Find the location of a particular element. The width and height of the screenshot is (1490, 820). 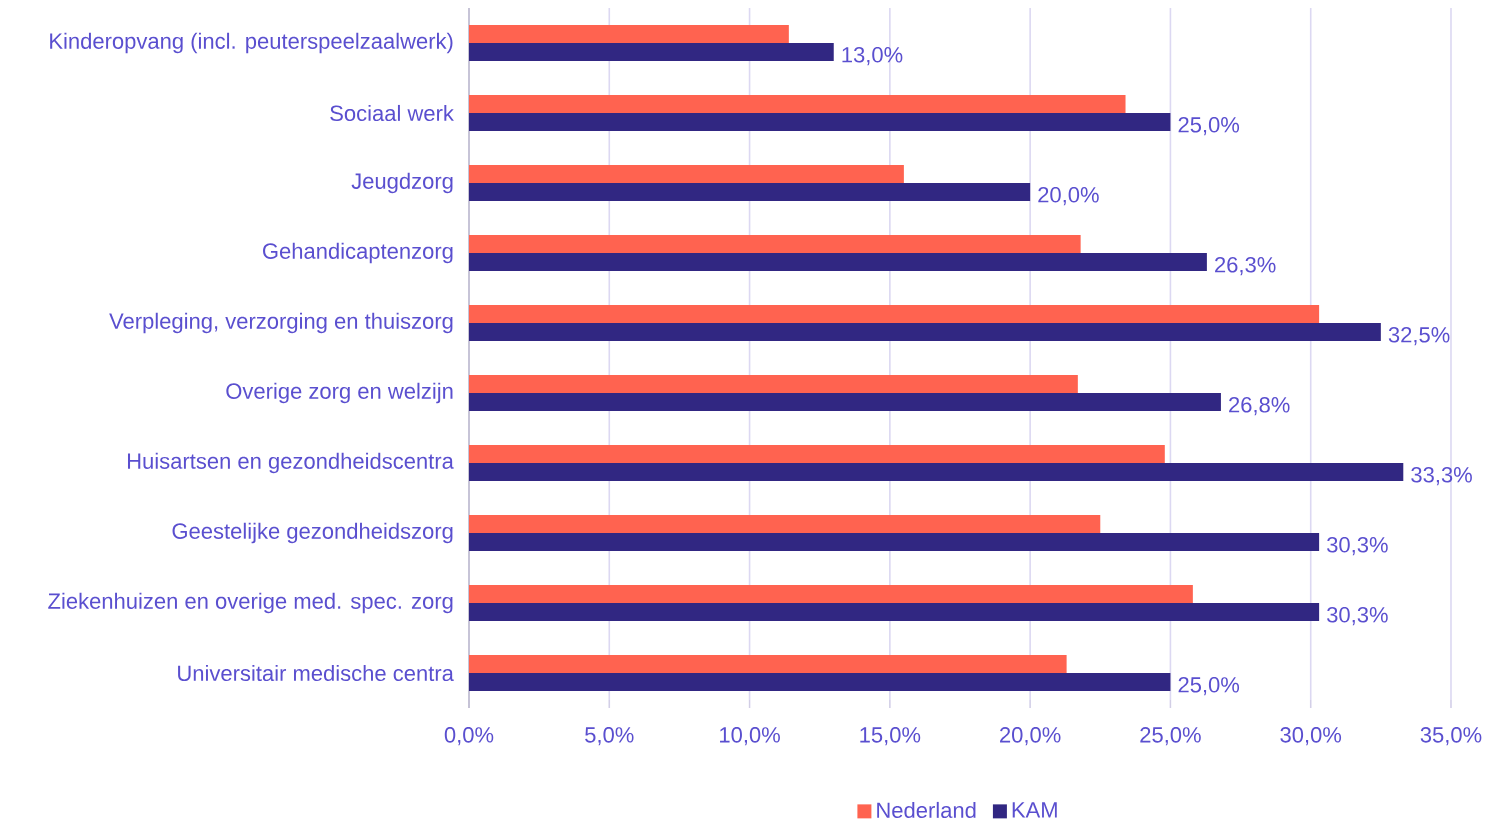

y-tick-label: Sociaal werk is located at coordinates (392, 113).